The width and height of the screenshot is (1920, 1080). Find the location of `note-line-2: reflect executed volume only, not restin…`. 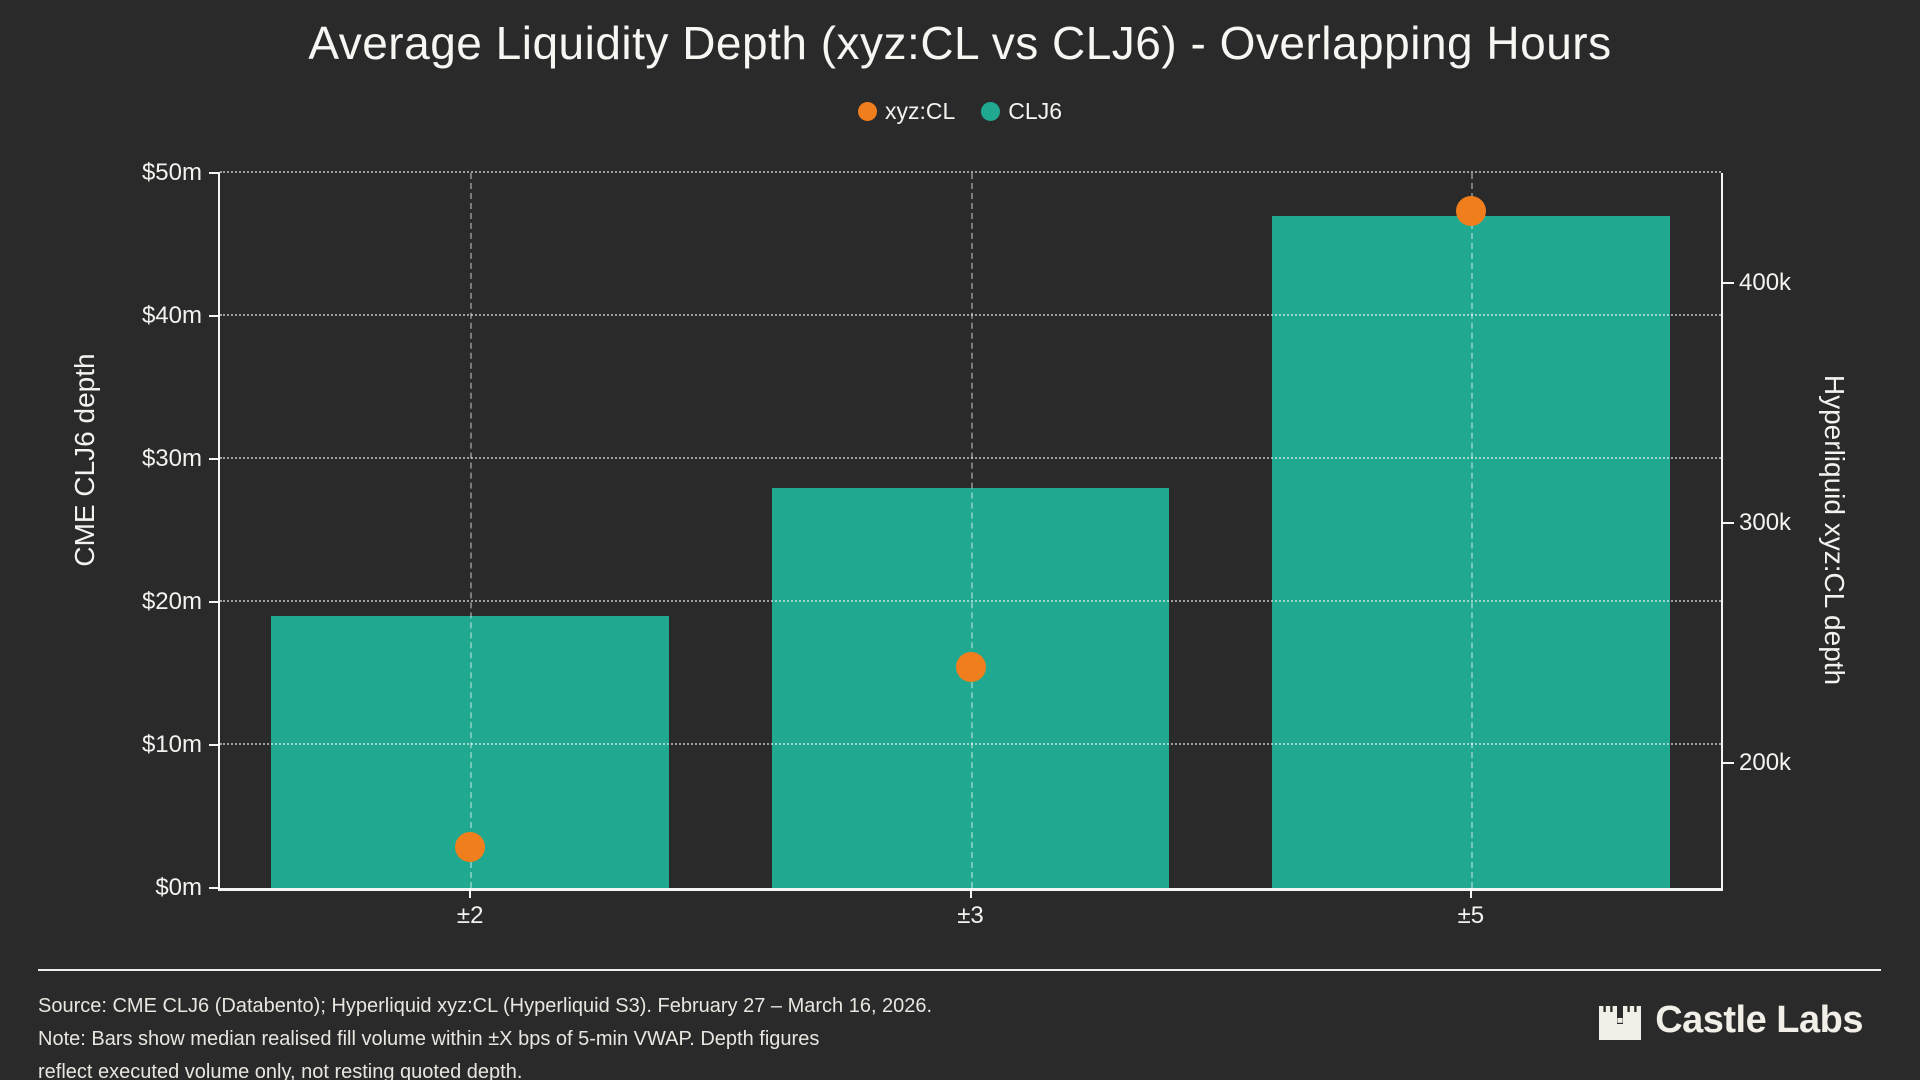

note-line-2: reflect executed volume only, not restin… is located at coordinates (280, 1070).